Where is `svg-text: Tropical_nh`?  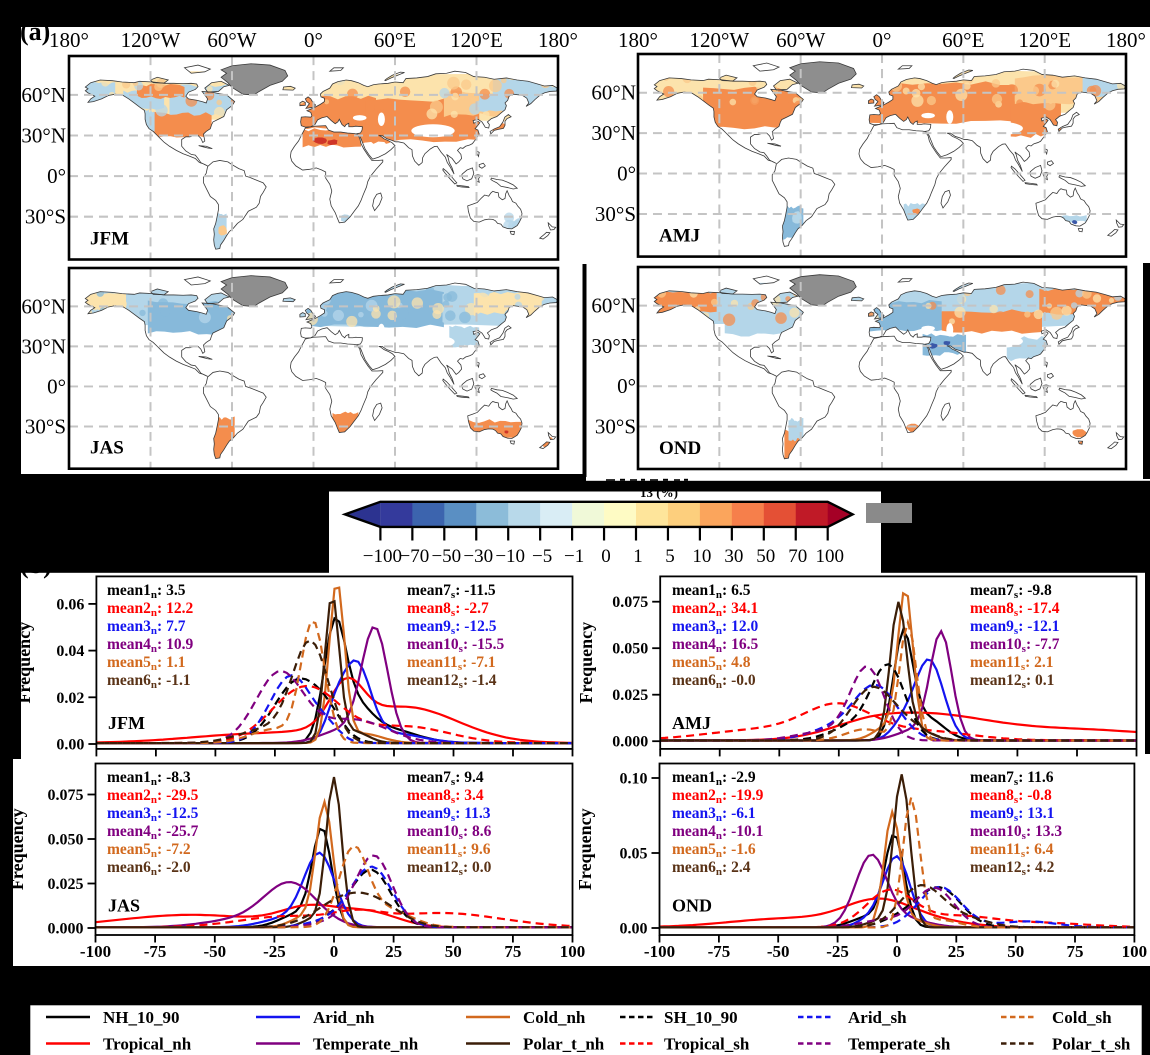
svg-text: Tropical_nh is located at coordinates (147, 1044).